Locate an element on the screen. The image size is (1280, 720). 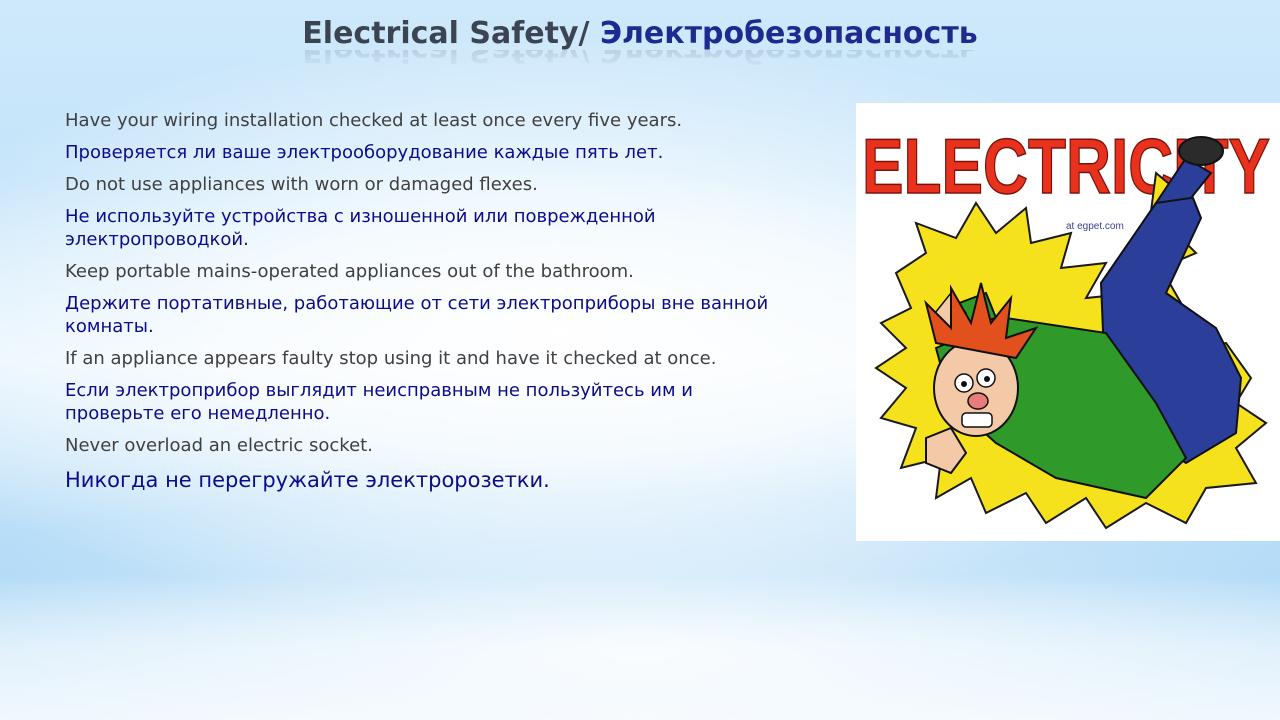
slide-title: Electrical Safety/ Электробезопасность is located at coordinates (640, 34).